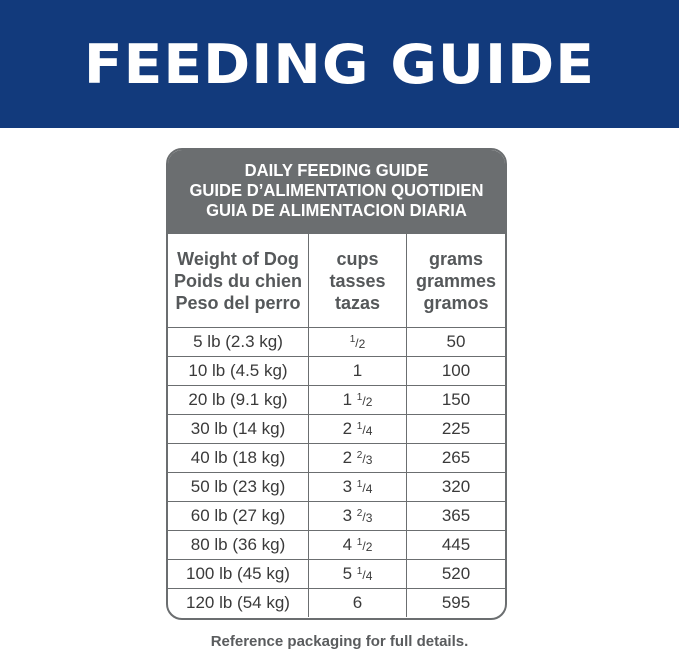  I want to click on cups-cell: 5 1/4, so click(357, 574).